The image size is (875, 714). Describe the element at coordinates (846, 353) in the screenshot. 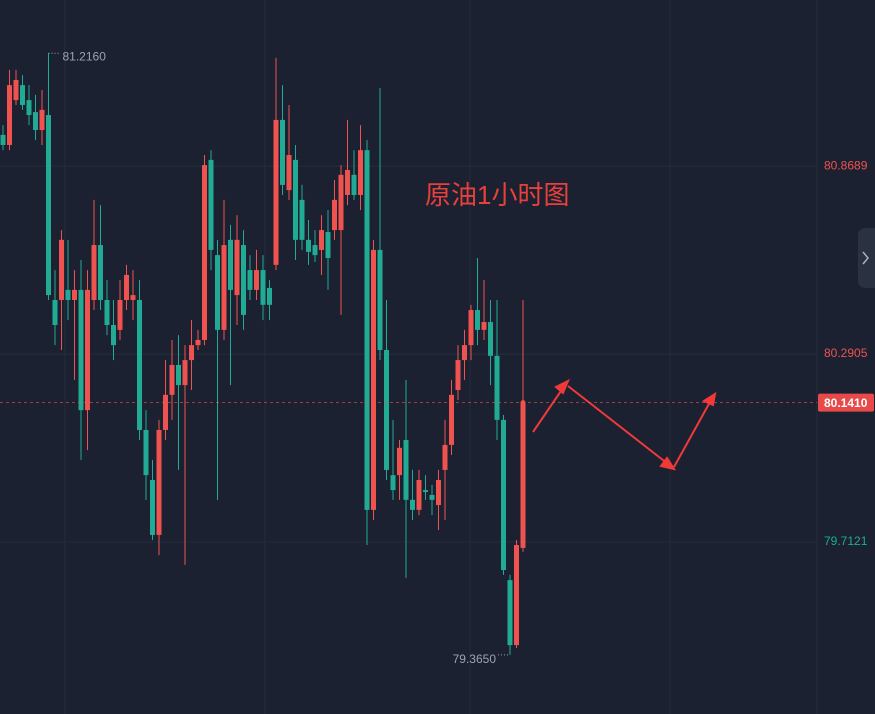

I see `y-tick-label: 80.2905` at that location.